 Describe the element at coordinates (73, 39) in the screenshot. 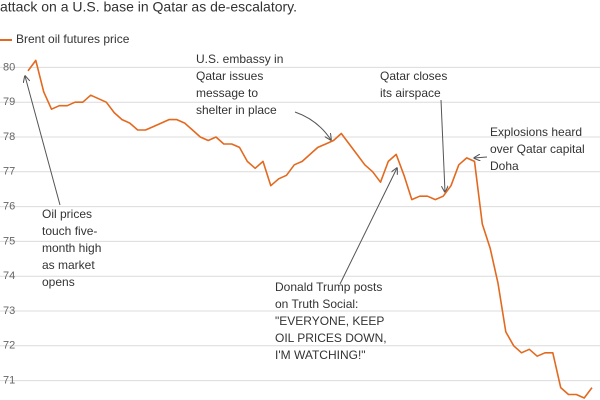

I see `legend-label: Brent oil futures price` at that location.